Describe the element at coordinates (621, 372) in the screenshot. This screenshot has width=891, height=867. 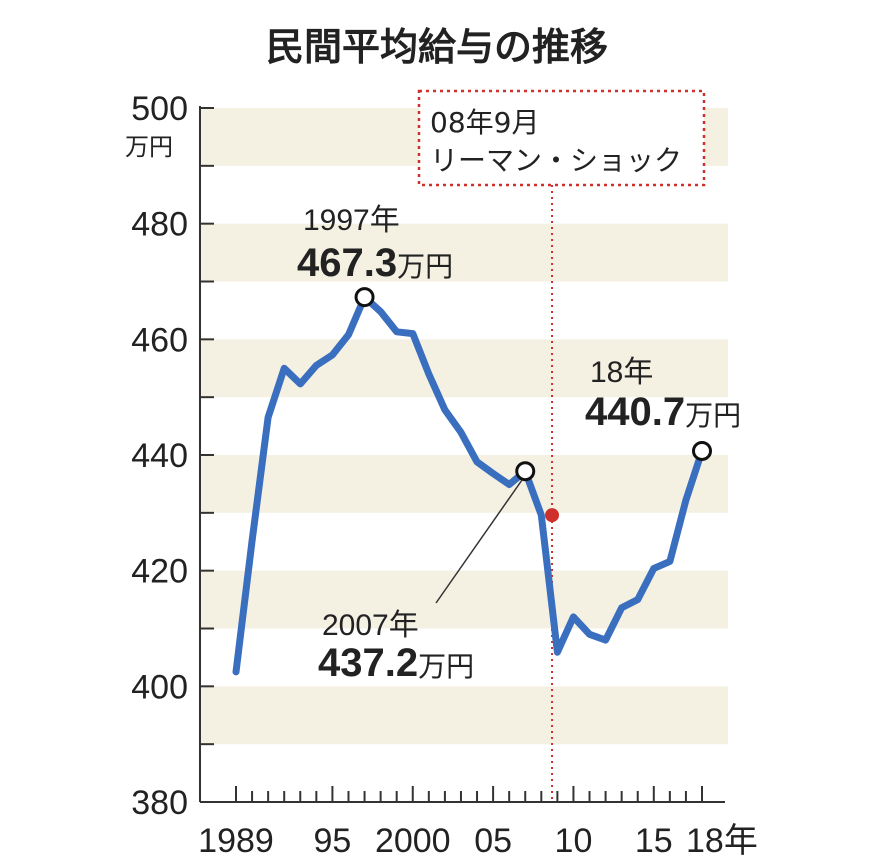
I see `annotation-2018-year: 18年` at that location.